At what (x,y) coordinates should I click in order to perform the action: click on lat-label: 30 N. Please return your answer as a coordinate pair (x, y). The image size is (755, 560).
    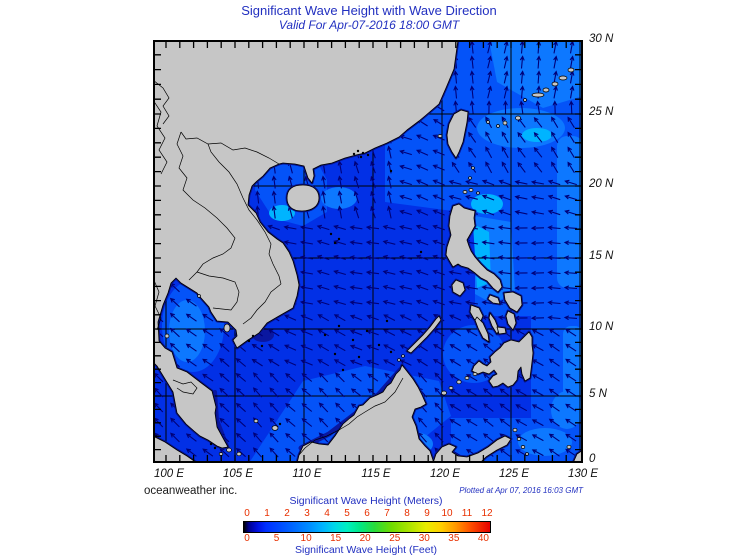
    Looking at the image, I should click on (601, 39).